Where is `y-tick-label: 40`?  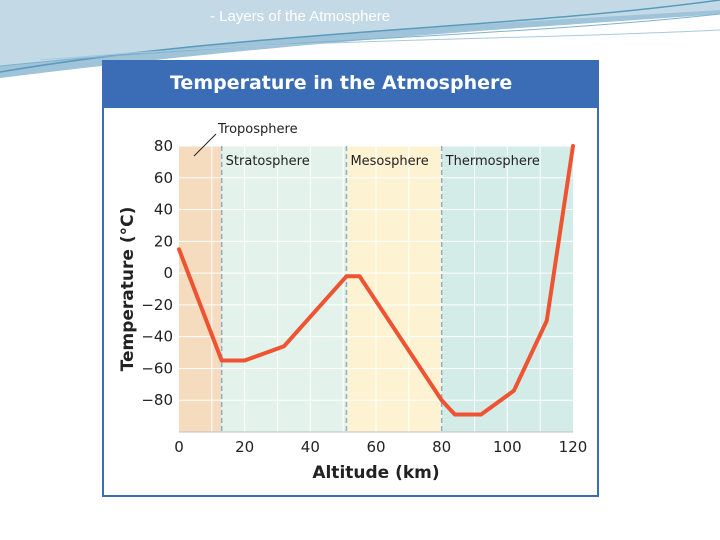 y-tick-label: 40 is located at coordinates (163, 210).